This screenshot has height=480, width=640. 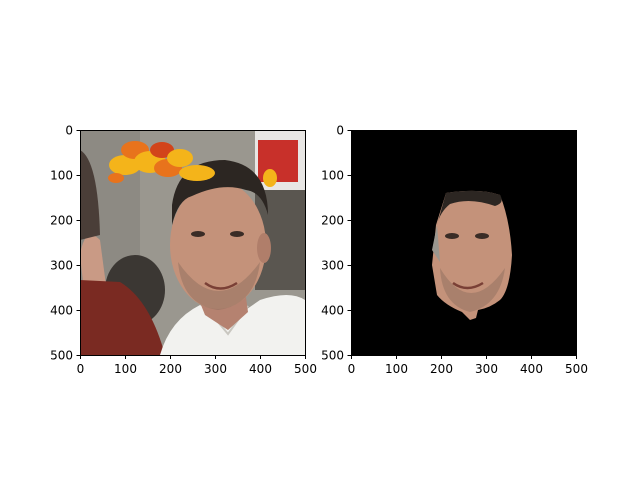 I want to click on left-y-tick-label: 400, so click(x=61, y=311).